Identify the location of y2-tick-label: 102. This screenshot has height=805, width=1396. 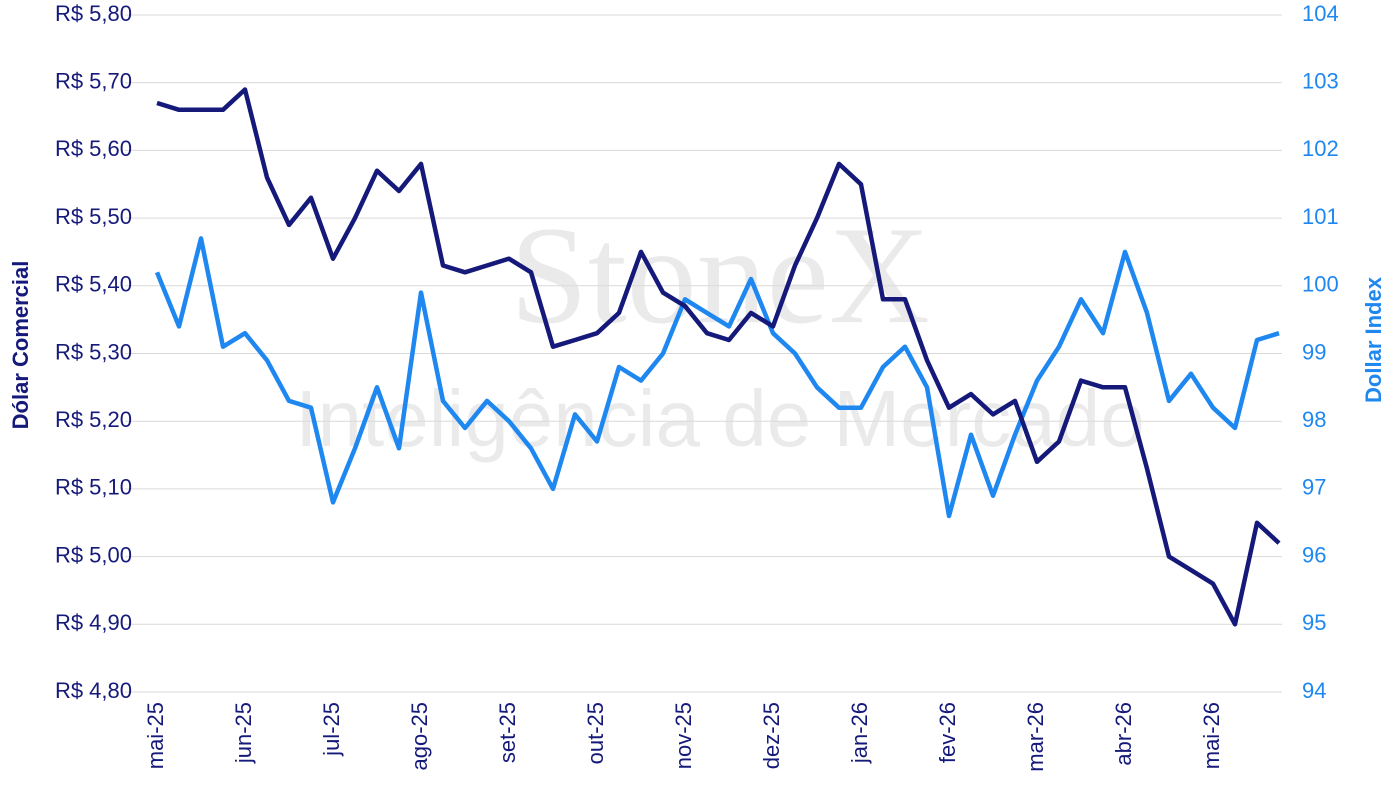
(1320, 148).